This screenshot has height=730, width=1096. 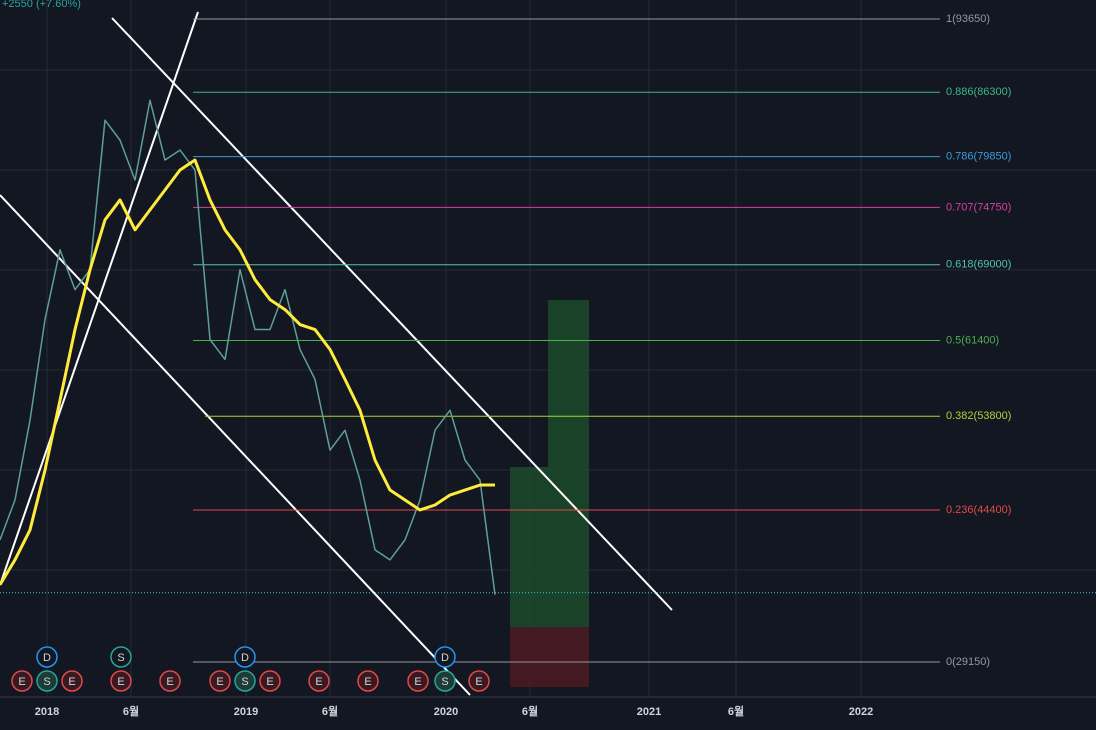 What do you see at coordinates (972, 340) in the screenshot?
I see `fib-label: 0.5(61400)` at bounding box center [972, 340].